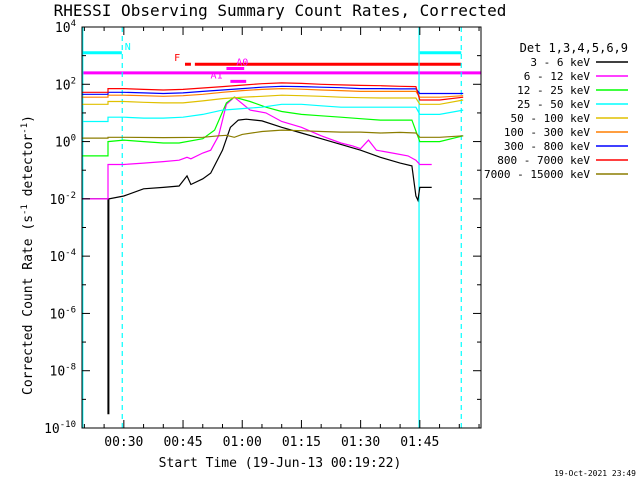 This screenshot has width=640, height=480. I want to click on x-tick-label-4: 01:30, so click(360, 442).